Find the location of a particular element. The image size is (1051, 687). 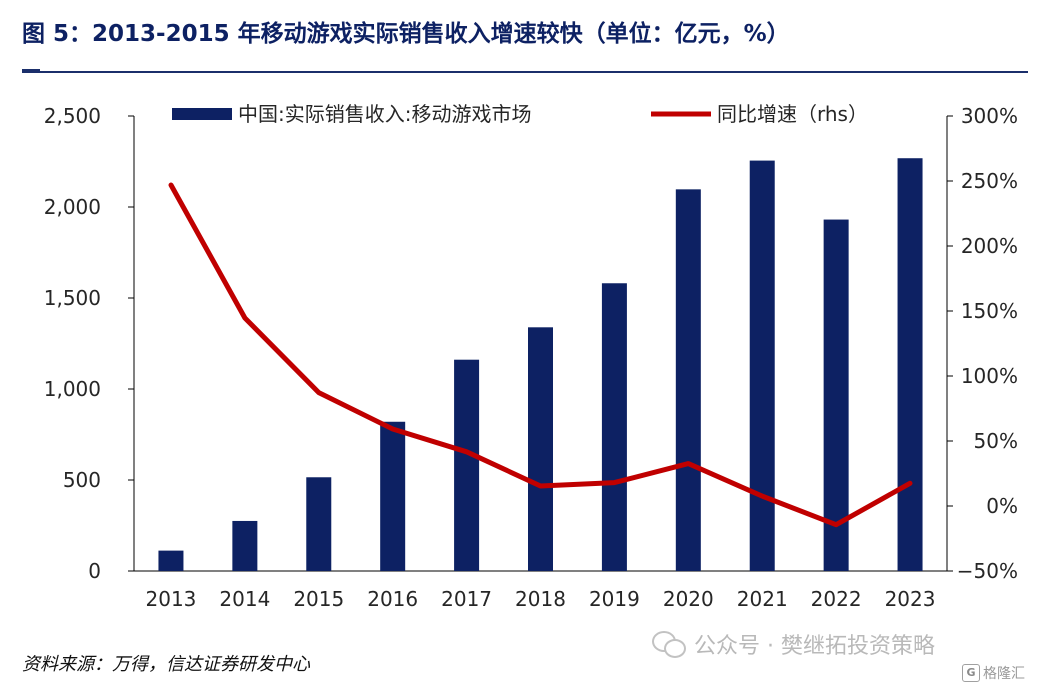

x-tick-label: 2015 is located at coordinates (318, 599).